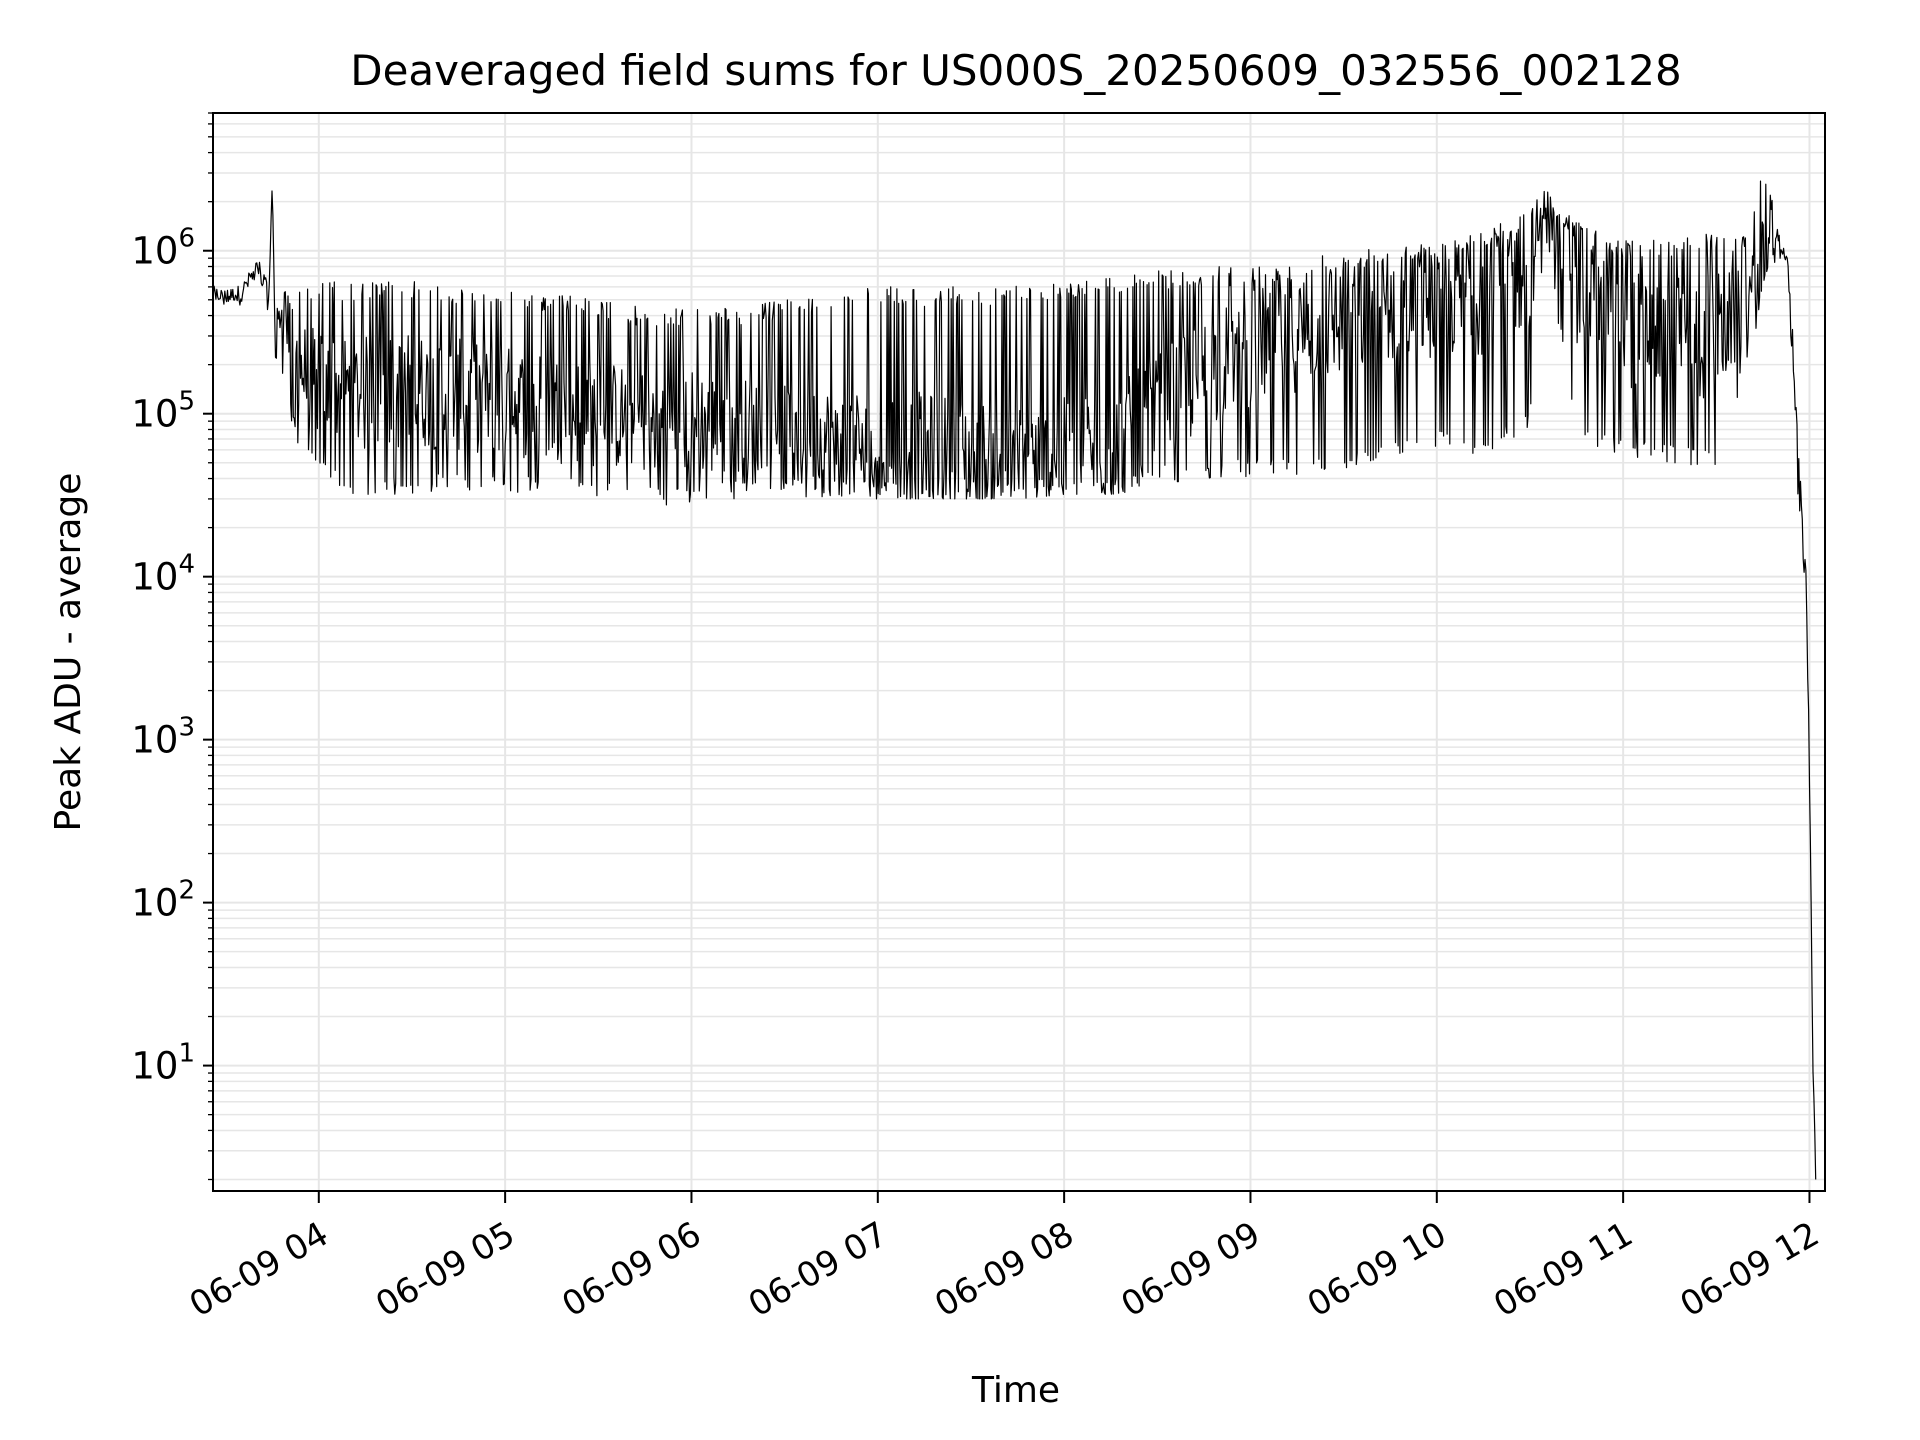  I want to click on y-tick-label: 10³, so click(163, 737).